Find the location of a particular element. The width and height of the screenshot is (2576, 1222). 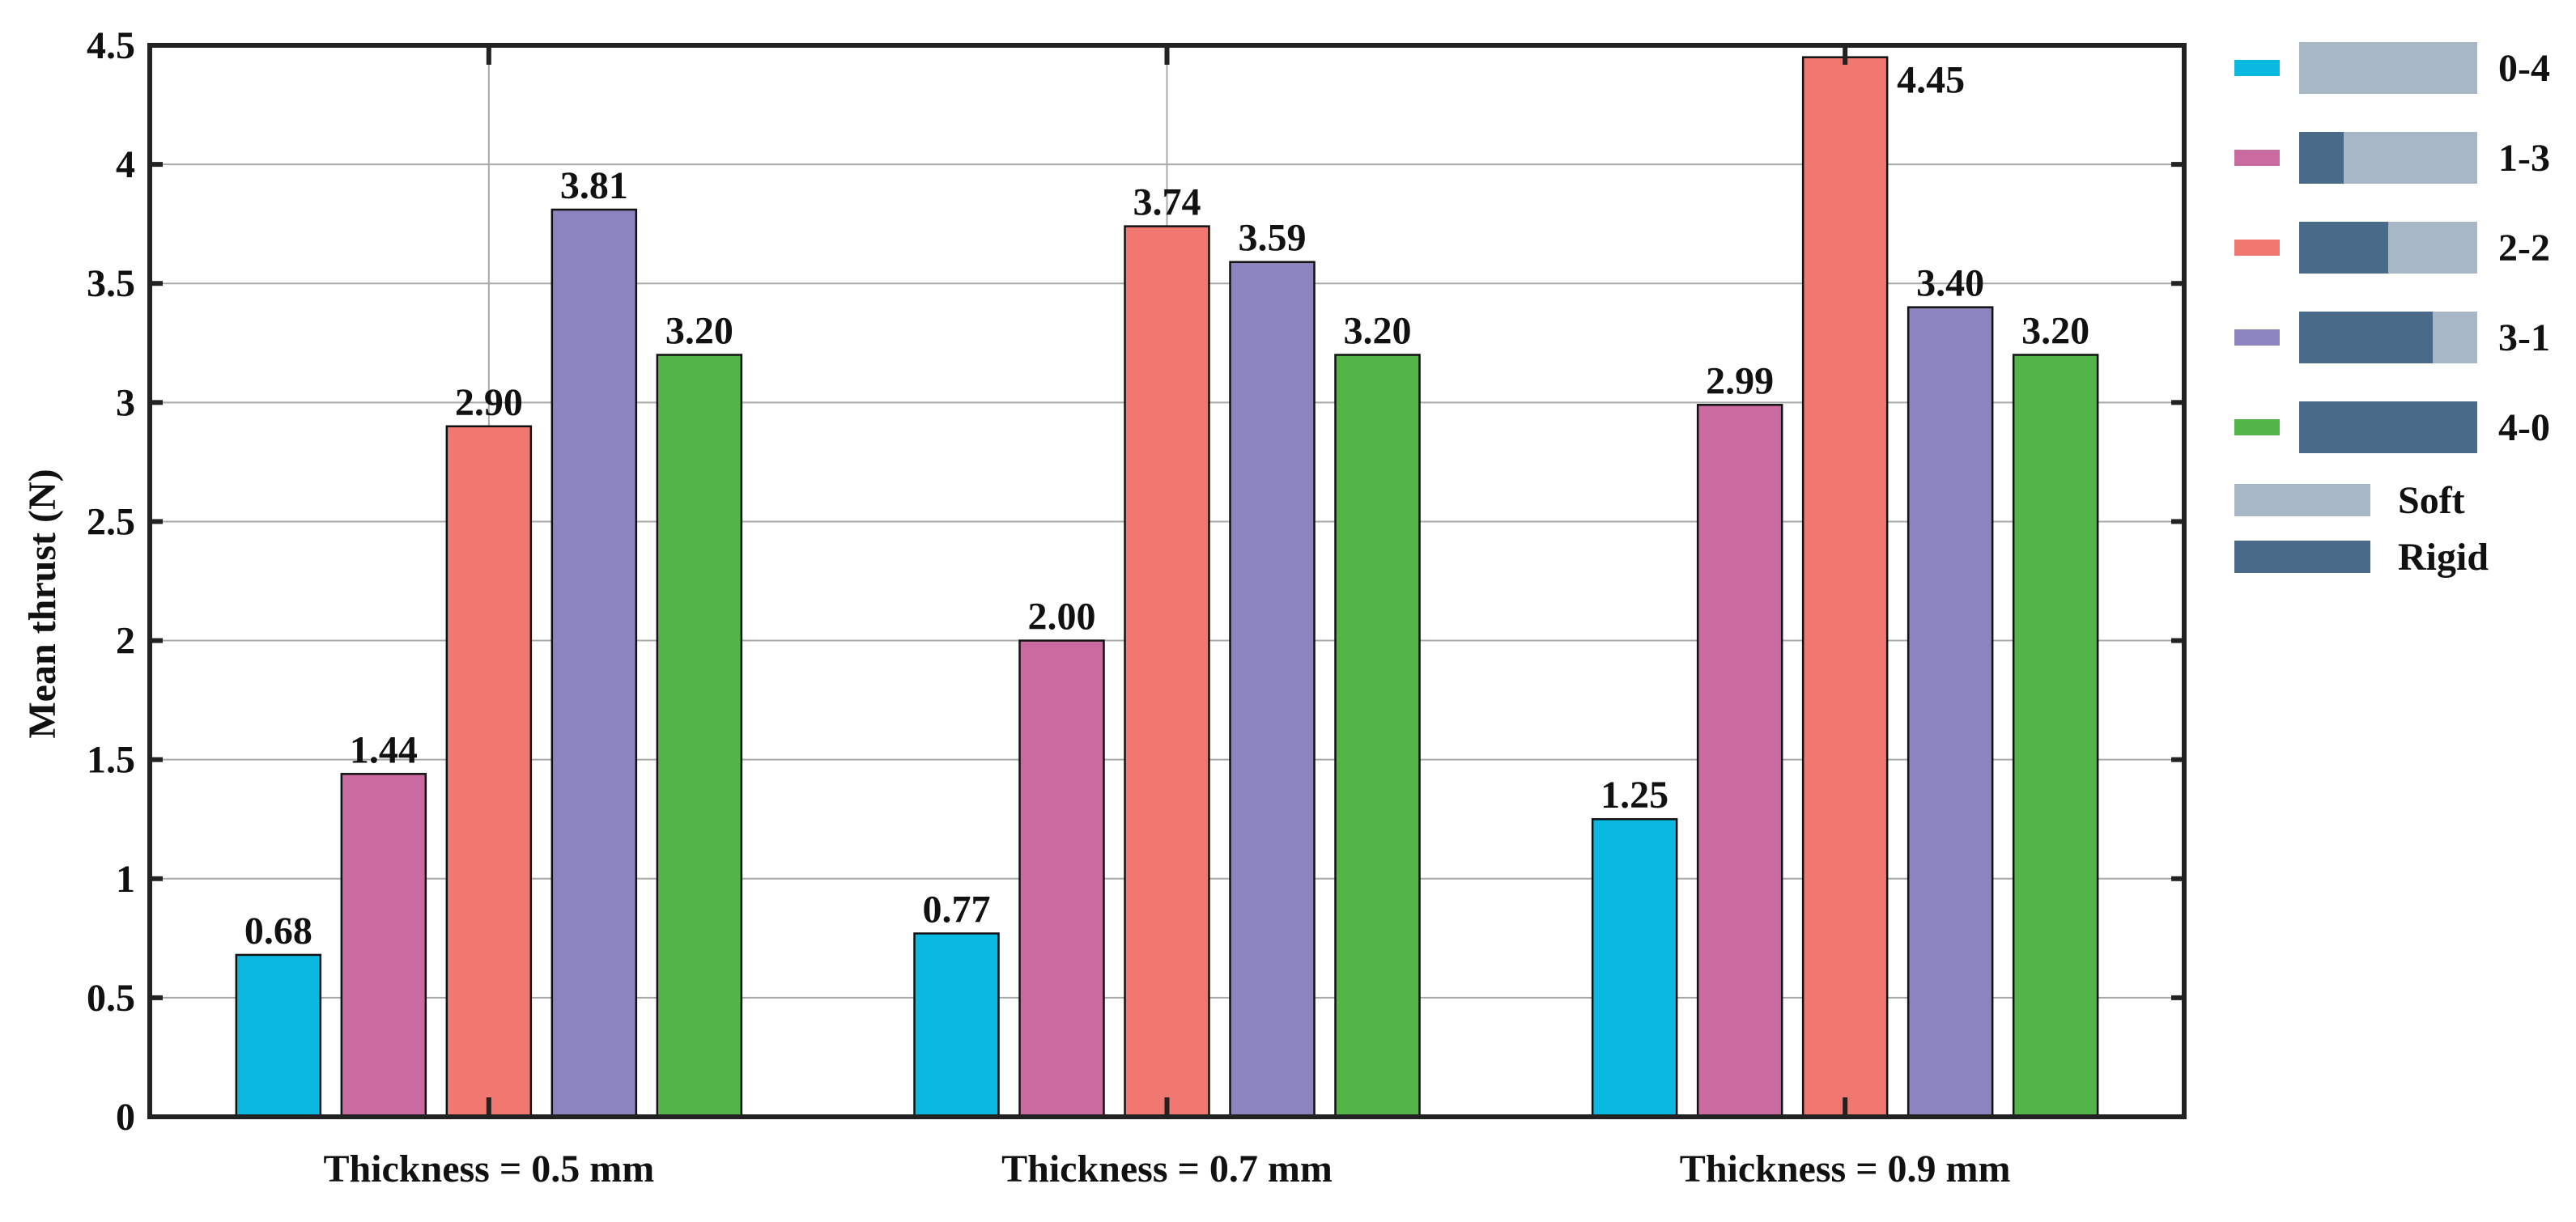

data-label: 4.45 is located at coordinates (1931, 80).